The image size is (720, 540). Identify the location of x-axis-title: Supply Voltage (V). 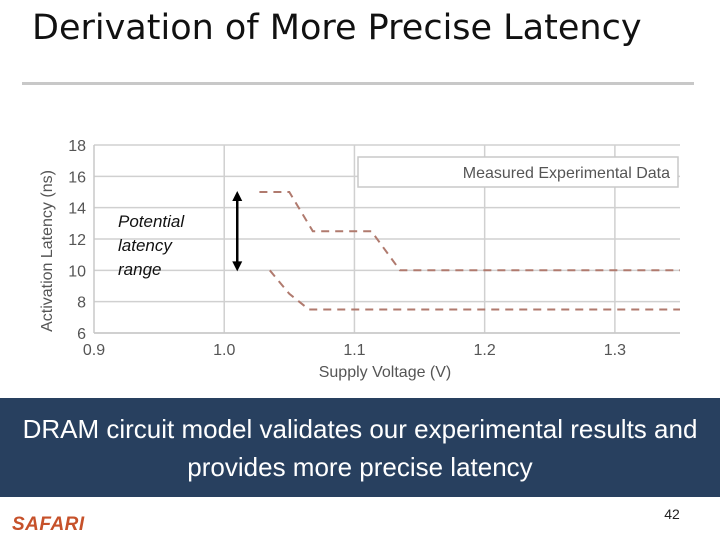
(385, 372).